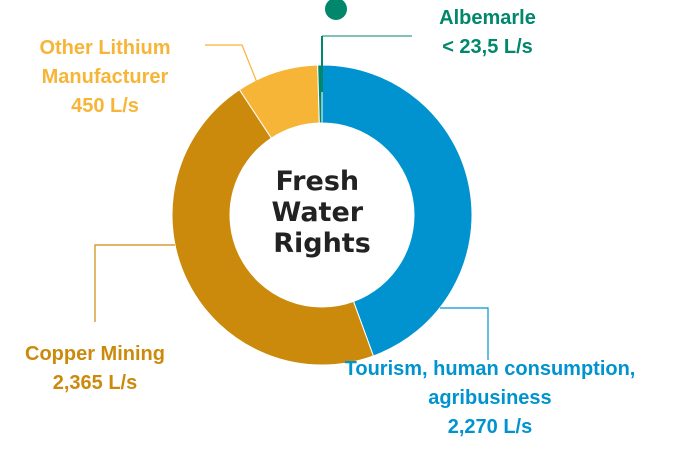 The height and width of the screenshot is (456, 676). Describe the element at coordinates (317, 181) in the screenshot. I see `center-line: Fresh` at that location.